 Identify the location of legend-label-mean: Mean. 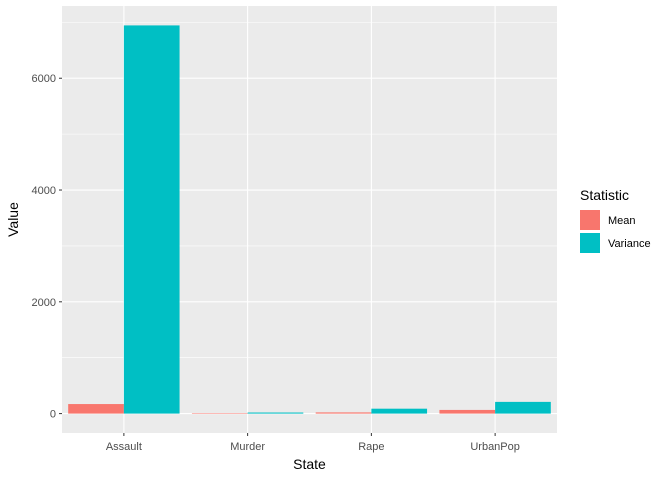
(622, 221).